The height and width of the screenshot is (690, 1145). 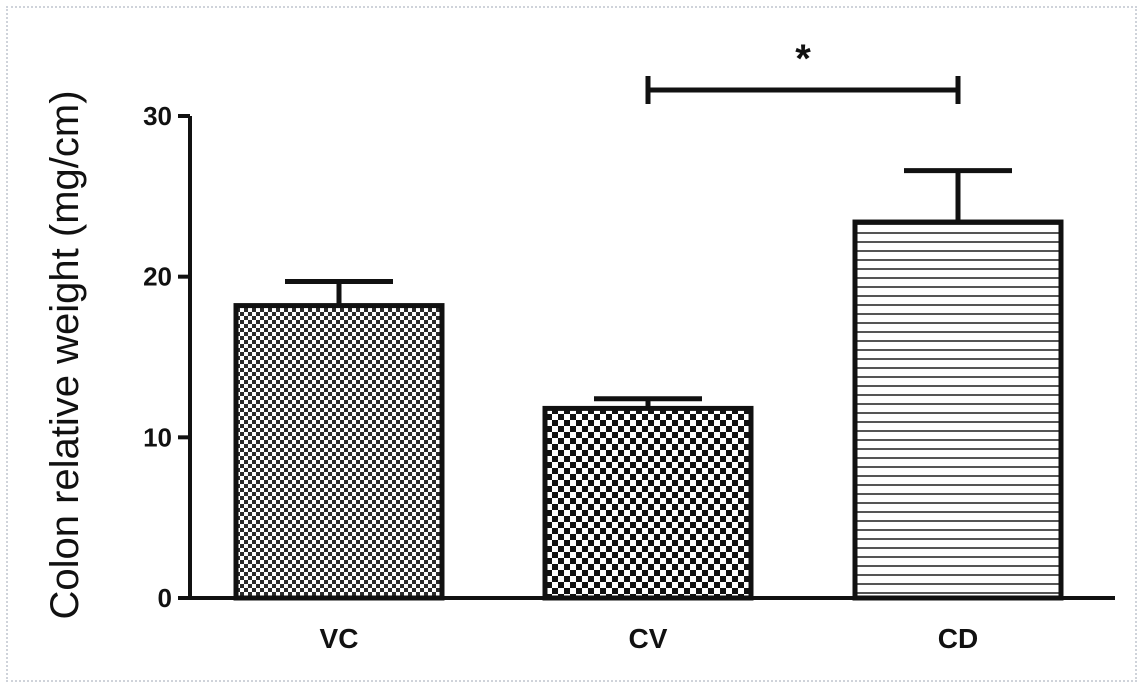 What do you see at coordinates (157, 437) in the screenshot?
I see `y-tick-label: 10` at bounding box center [157, 437].